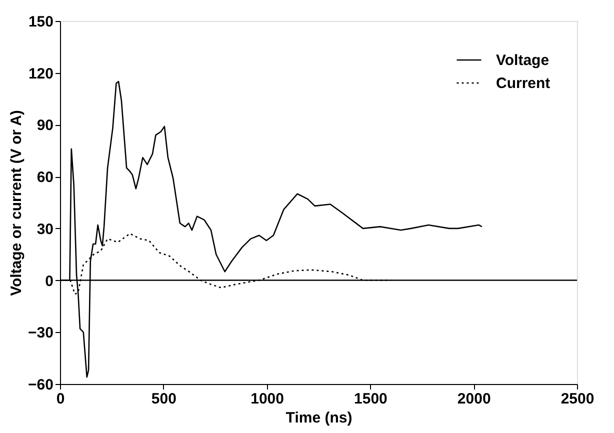 Image resolution: width=614 pixels, height=433 pixels. What do you see at coordinates (60, 399) in the screenshot?
I see `x-tick-label: 0` at bounding box center [60, 399].